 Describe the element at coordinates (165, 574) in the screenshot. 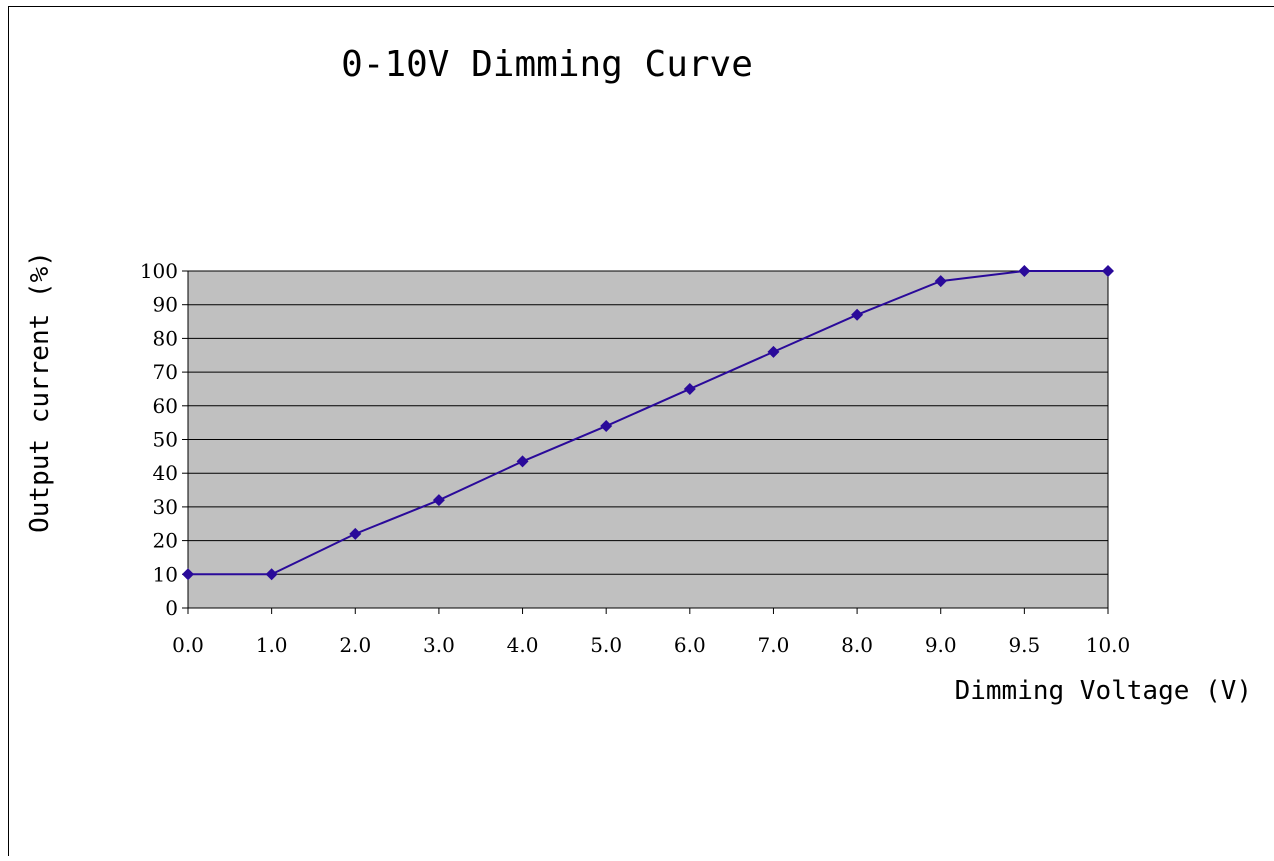

I see `y-tick-label: 10` at that location.